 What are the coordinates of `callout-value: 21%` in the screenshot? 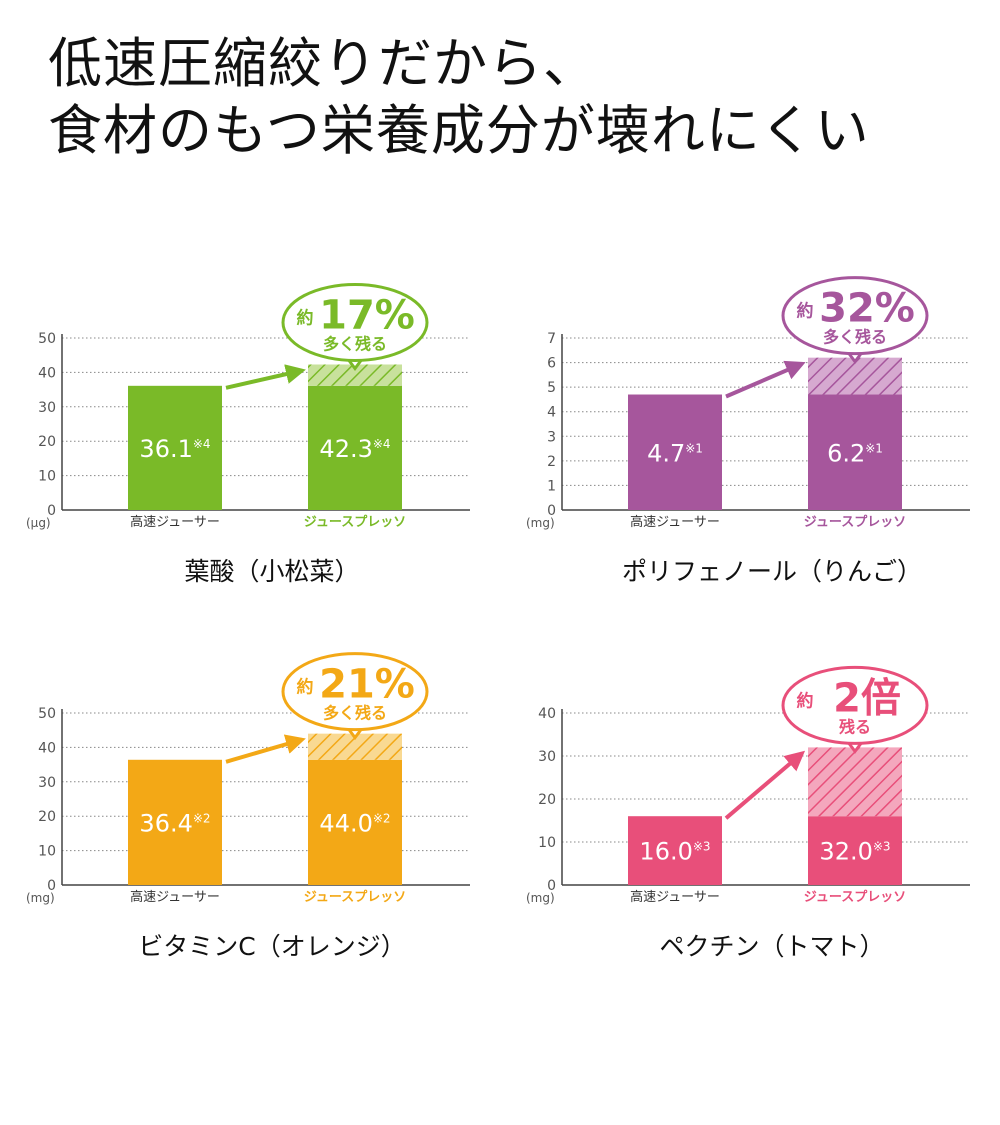 It's located at (367, 685).